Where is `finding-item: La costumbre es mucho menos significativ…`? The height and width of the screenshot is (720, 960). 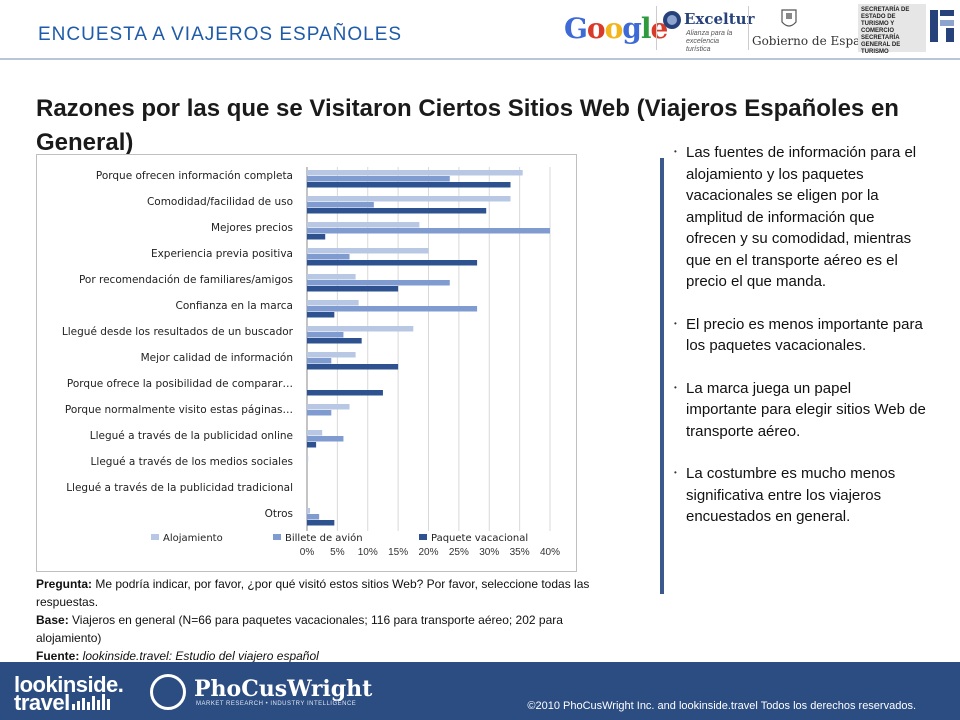 finding-item: La costumbre es mucho menos significativ… is located at coordinates (800, 495).